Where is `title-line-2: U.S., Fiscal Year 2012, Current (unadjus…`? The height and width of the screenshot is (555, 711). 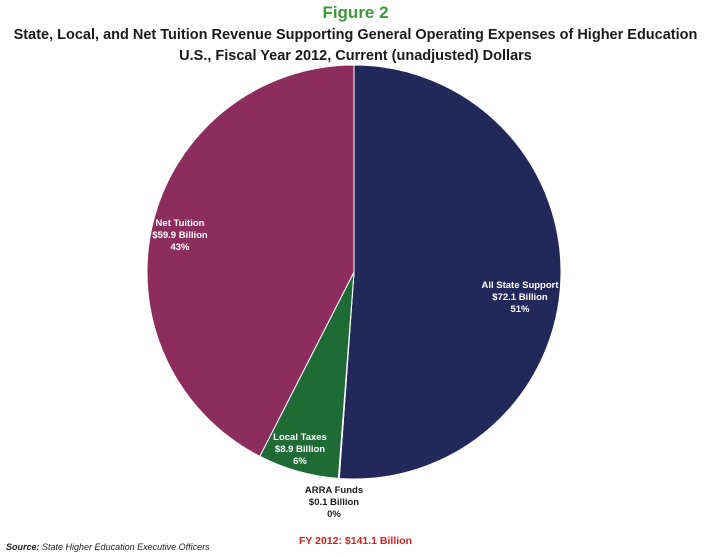 title-line-2: U.S., Fiscal Year 2012, Current (unadjus… is located at coordinates (355, 56).